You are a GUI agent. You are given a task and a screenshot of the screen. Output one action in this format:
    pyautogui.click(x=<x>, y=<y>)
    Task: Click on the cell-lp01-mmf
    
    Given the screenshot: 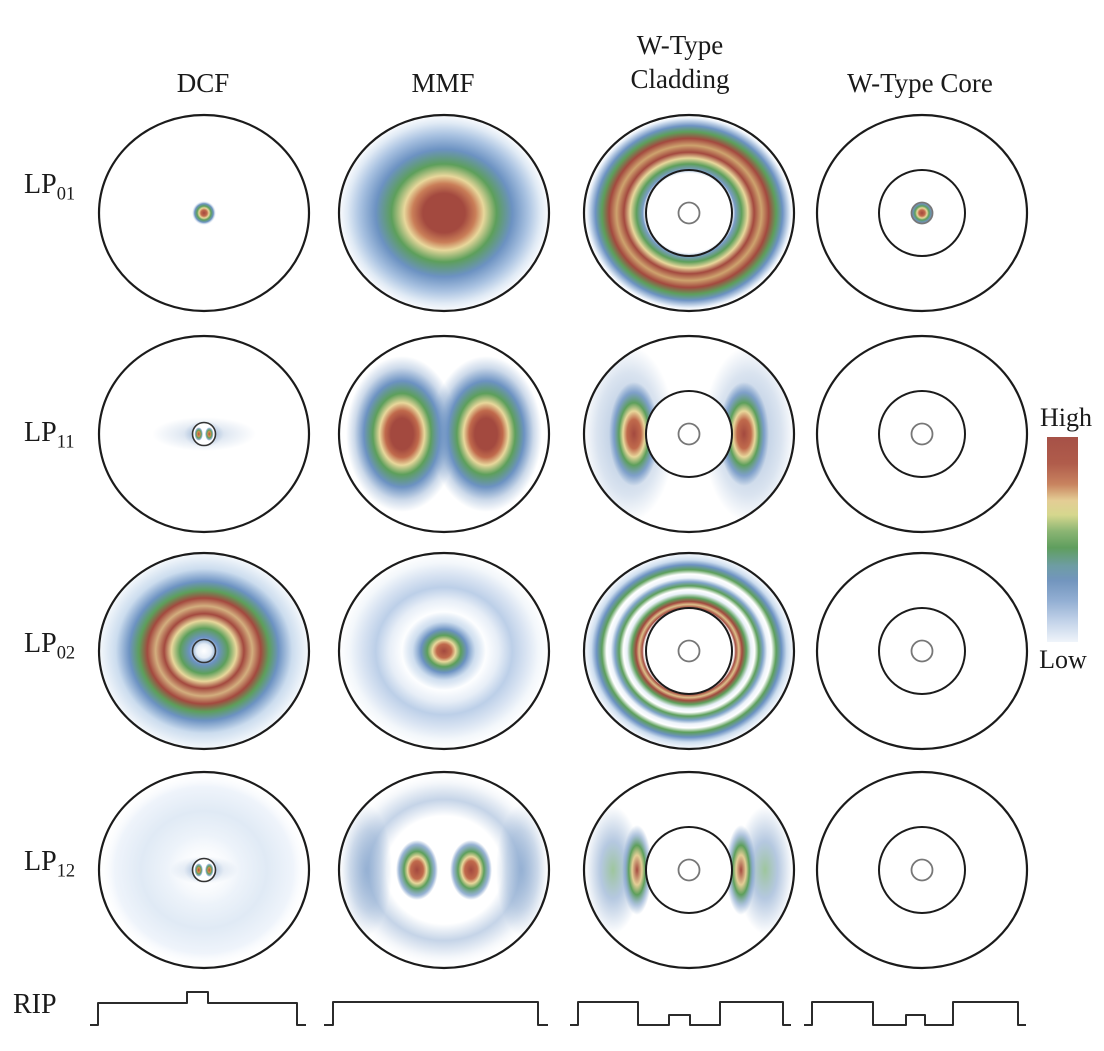 What is the action you would take?
    pyautogui.click(x=444, y=213)
    